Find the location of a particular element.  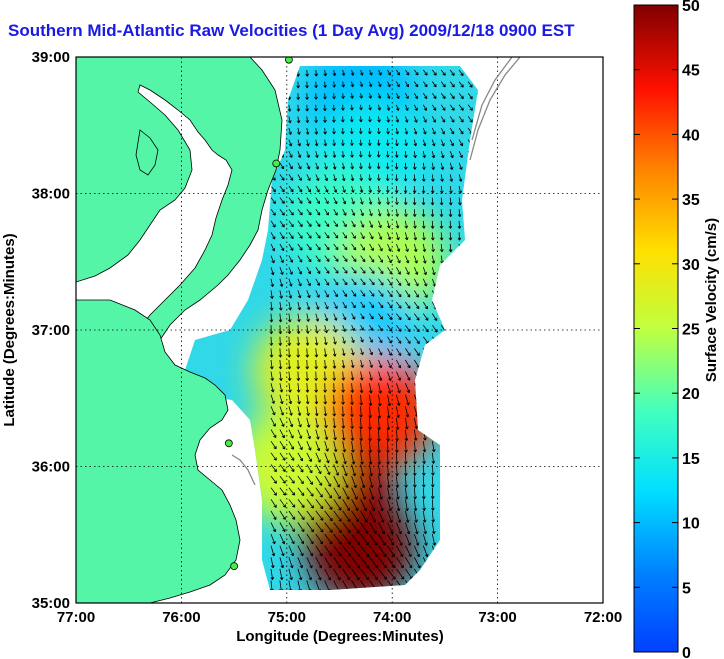

x-tick-label: 75:00 is located at coordinates (287, 617).